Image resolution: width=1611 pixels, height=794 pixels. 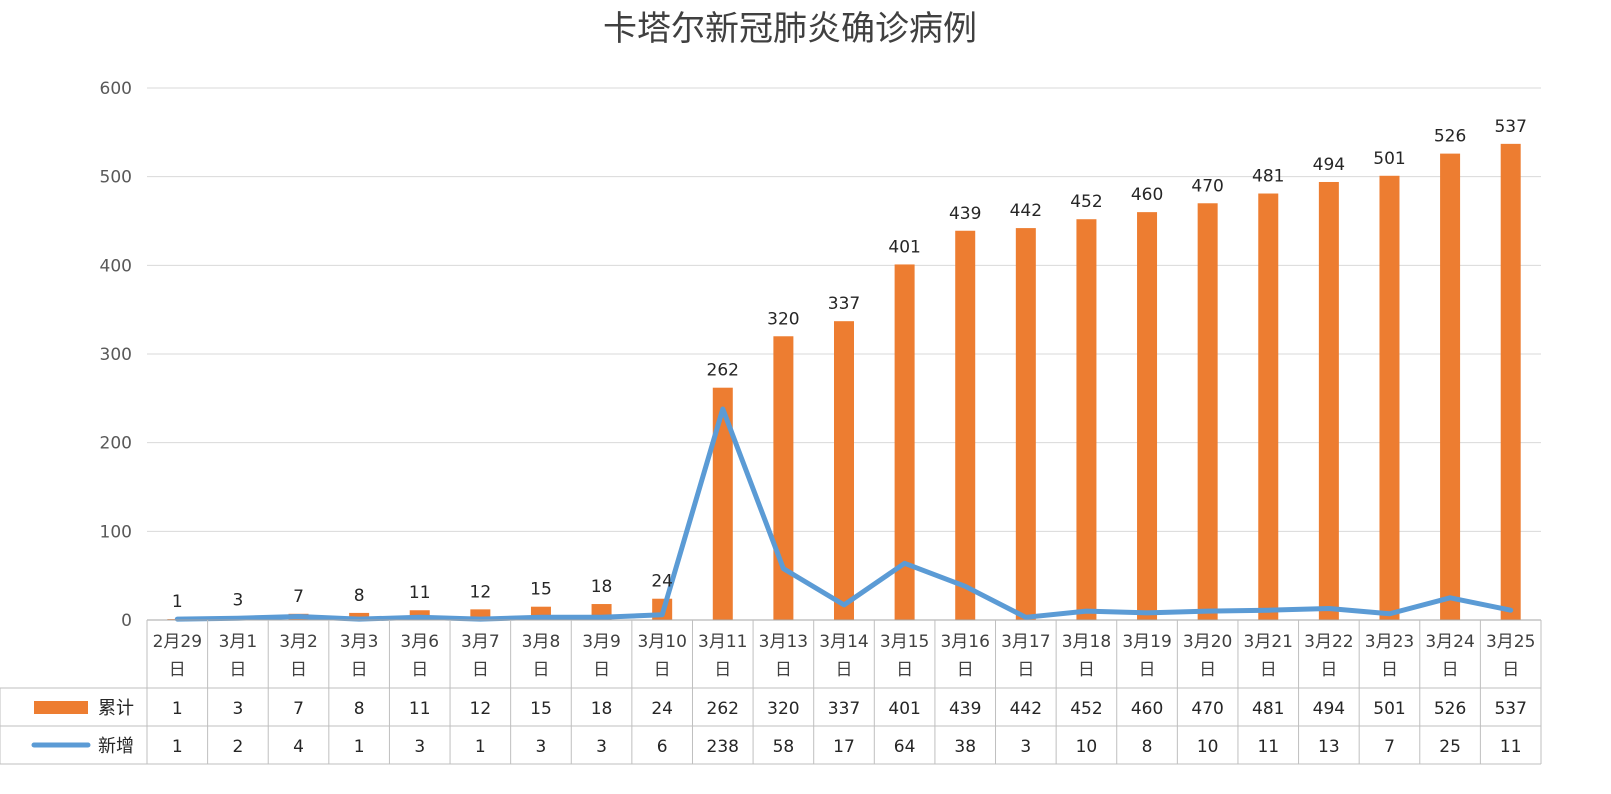 What do you see at coordinates (844, 304) in the screenshot?
I see `bar-data-label: 337` at bounding box center [844, 304].